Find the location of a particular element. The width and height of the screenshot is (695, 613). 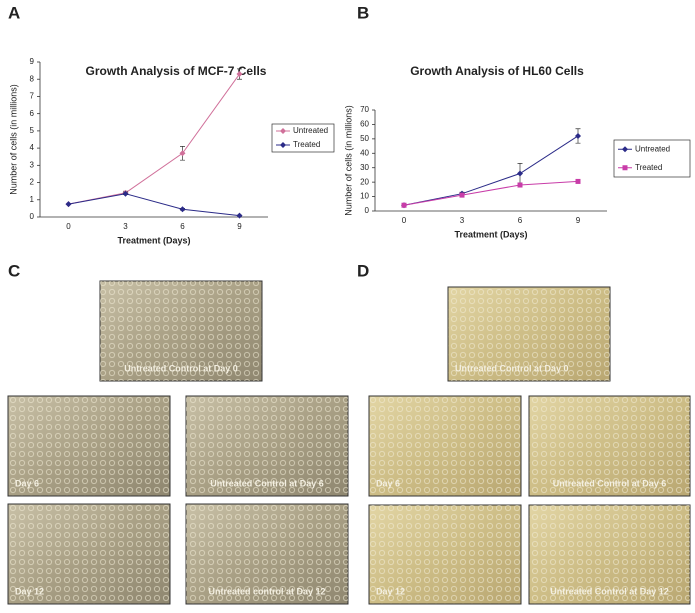

y-tick-label: 60 is located at coordinates (364, 124).